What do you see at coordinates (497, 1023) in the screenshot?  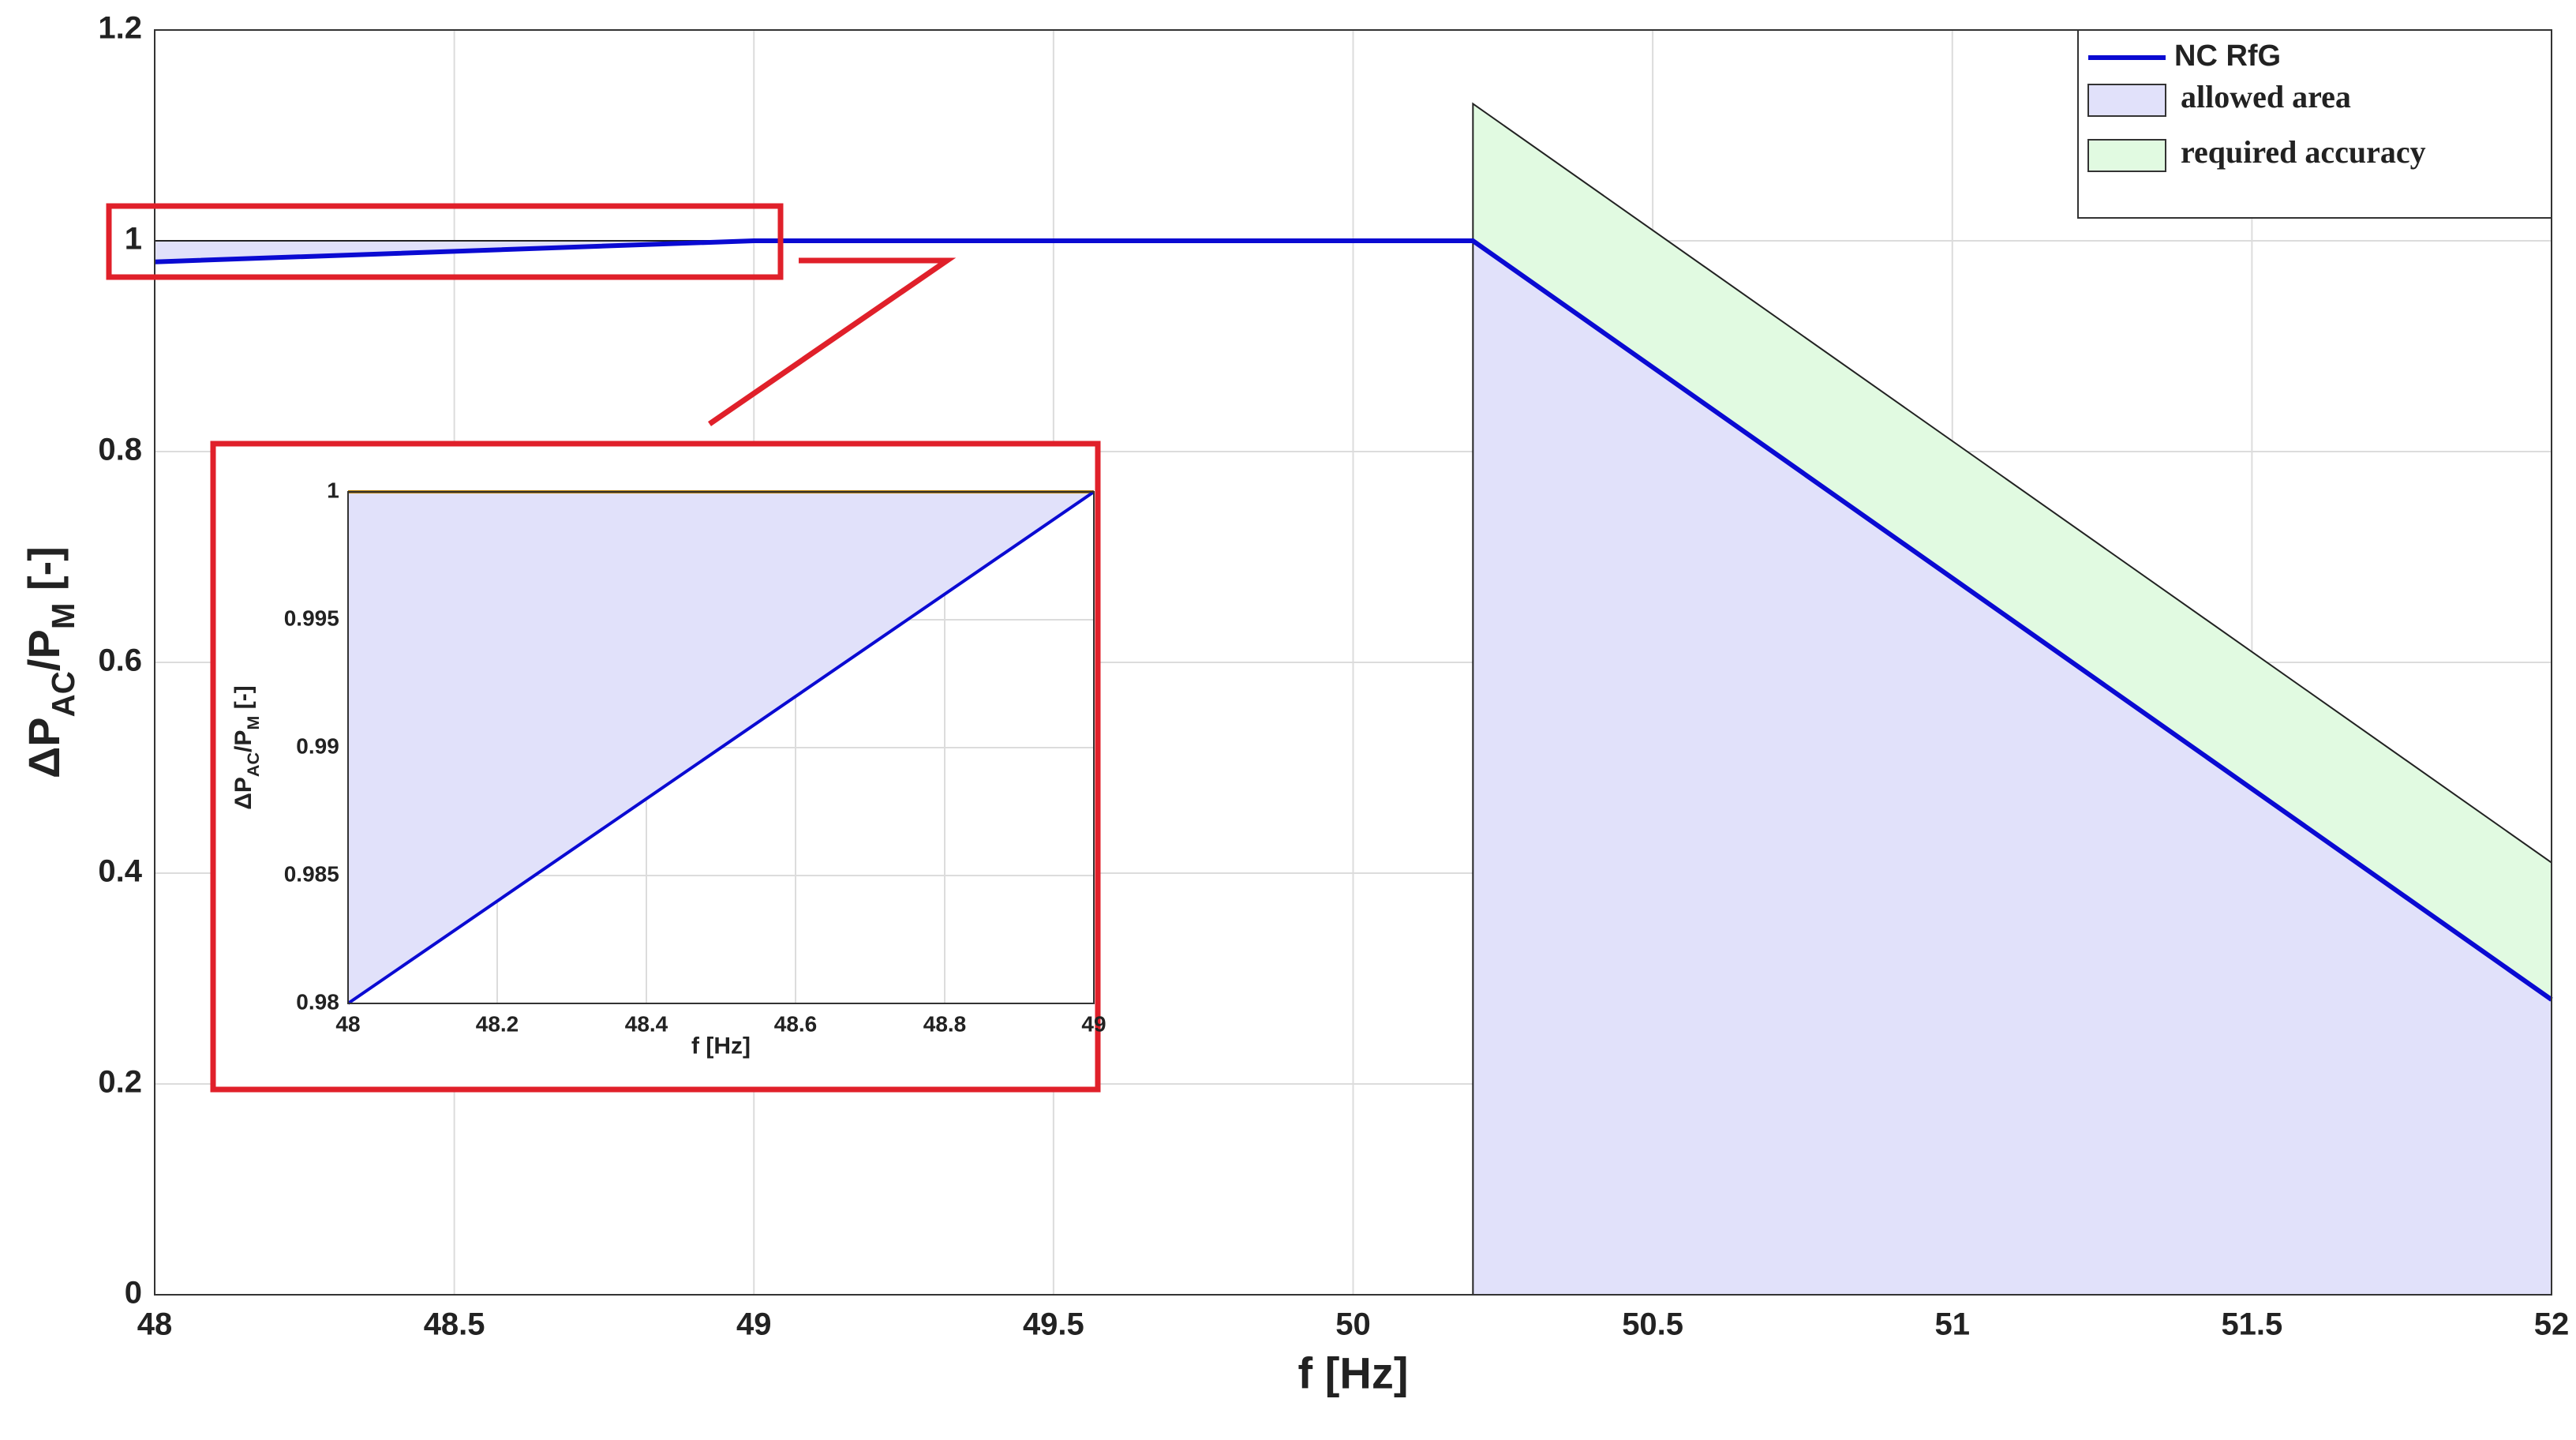 I see `x-tick-label: 48.2` at bounding box center [497, 1023].